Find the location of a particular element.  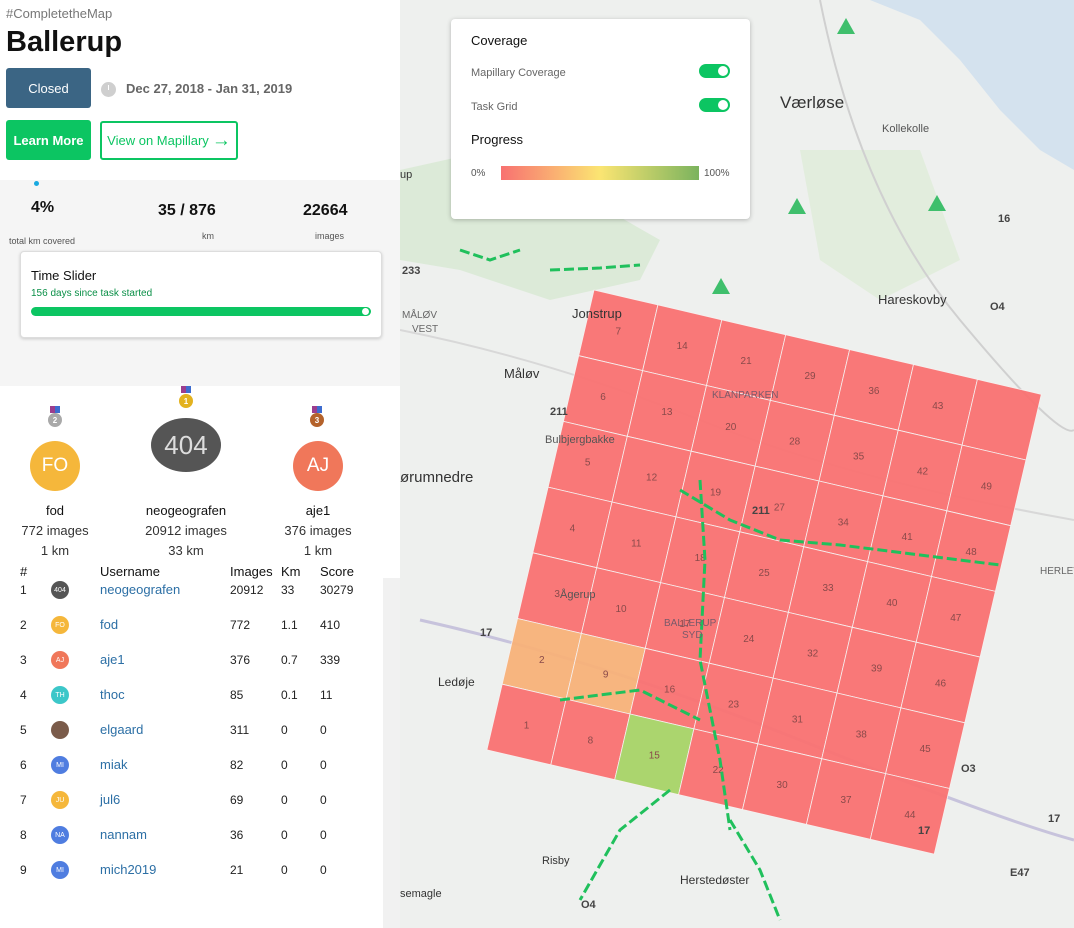

grid-cell-number: 10 is located at coordinates (621, 609).